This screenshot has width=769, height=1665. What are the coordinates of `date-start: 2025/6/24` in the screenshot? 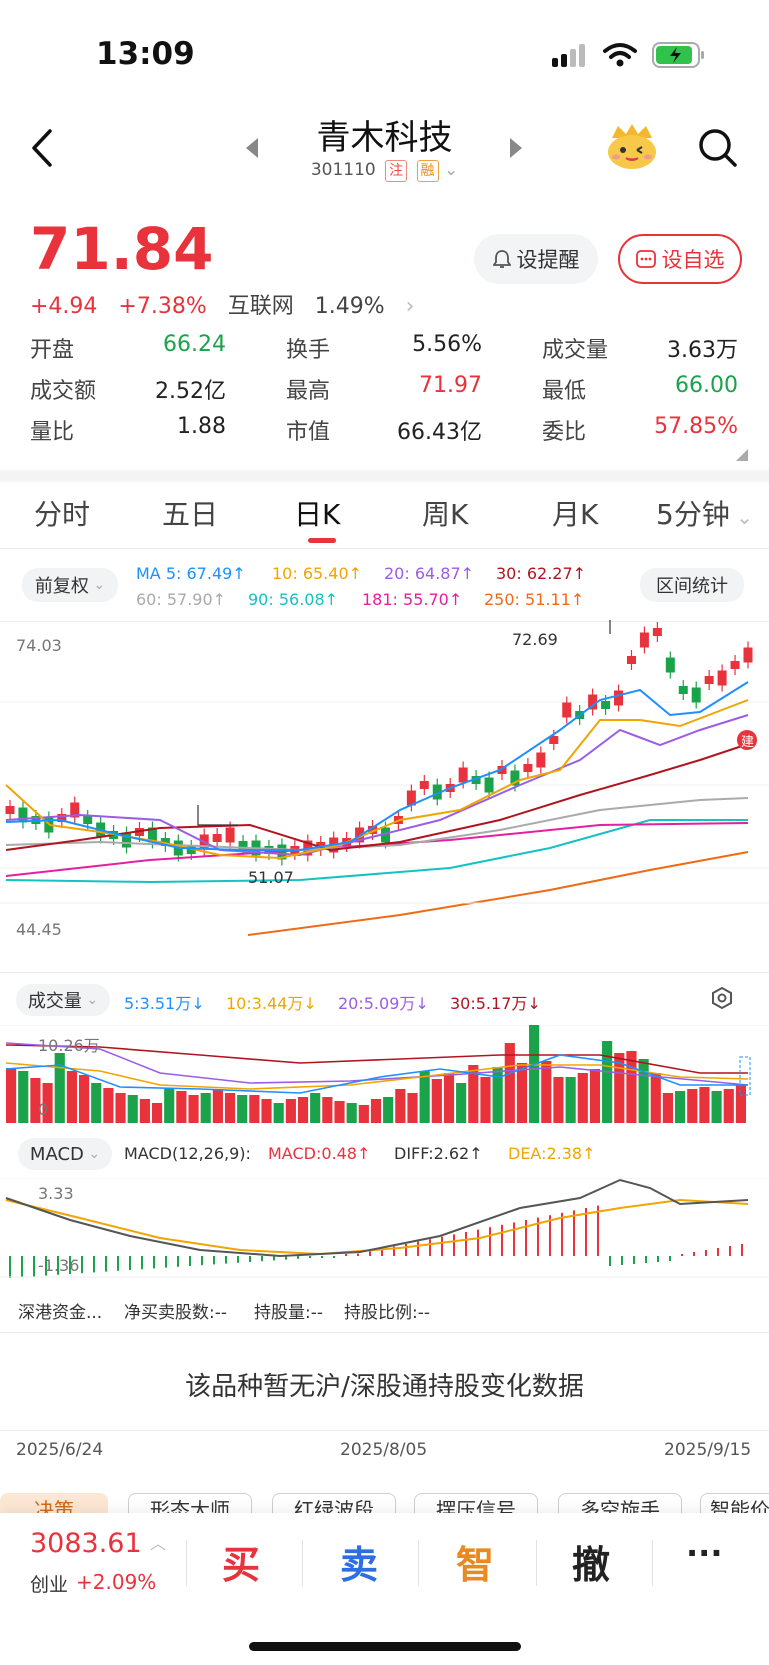 It's located at (60, 1450).